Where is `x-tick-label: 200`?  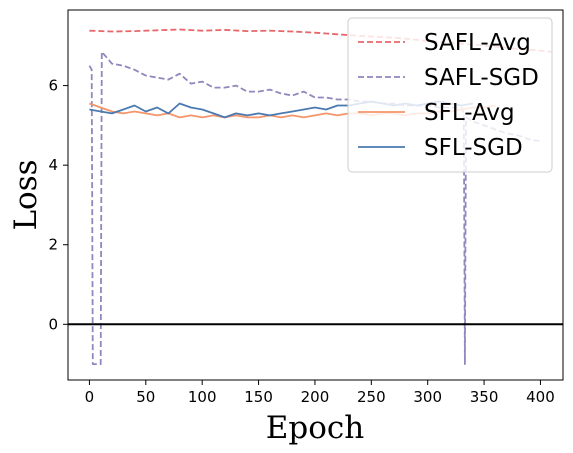 x-tick-label: 200 is located at coordinates (315, 397).